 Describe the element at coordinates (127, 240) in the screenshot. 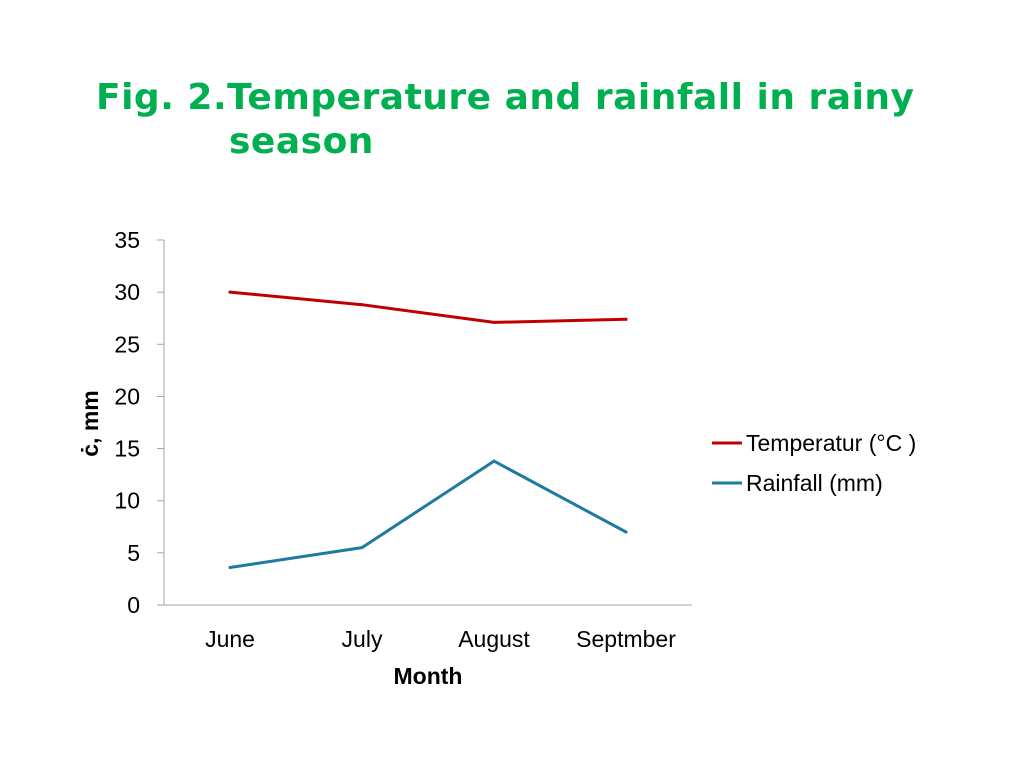

I see `y-tick-label: 35` at that location.